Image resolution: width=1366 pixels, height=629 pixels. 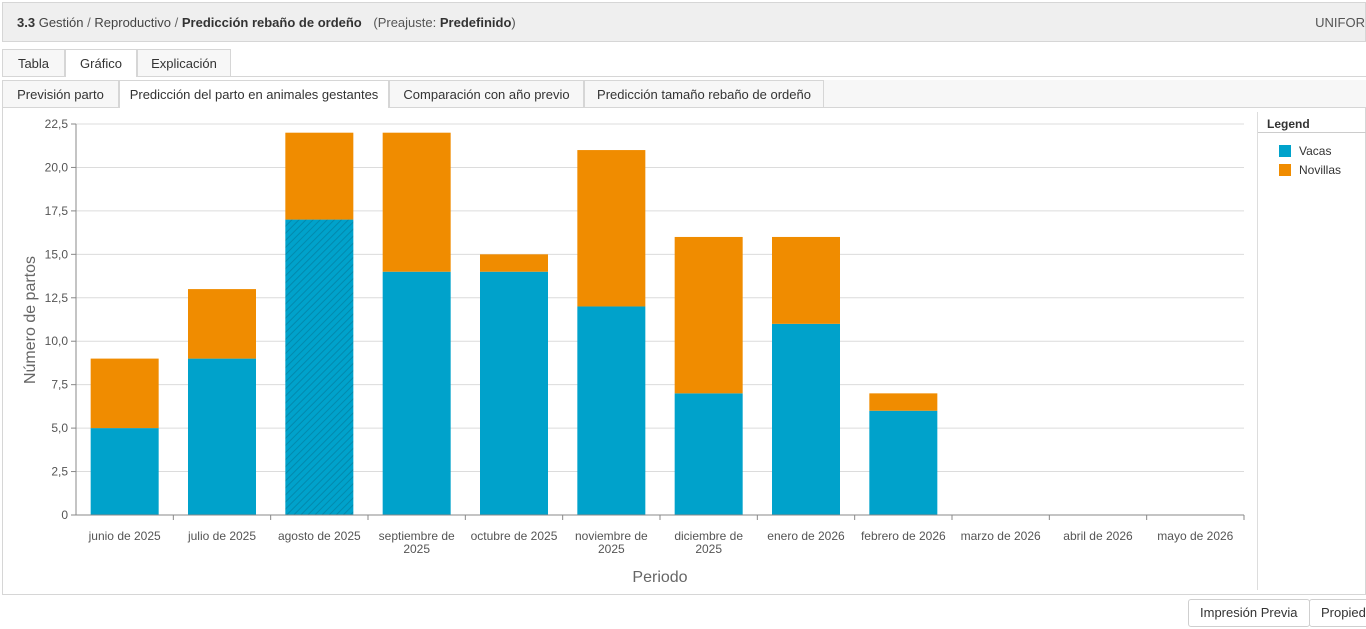 I want to click on y-tick-label: 20,0, so click(x=57, y=167).